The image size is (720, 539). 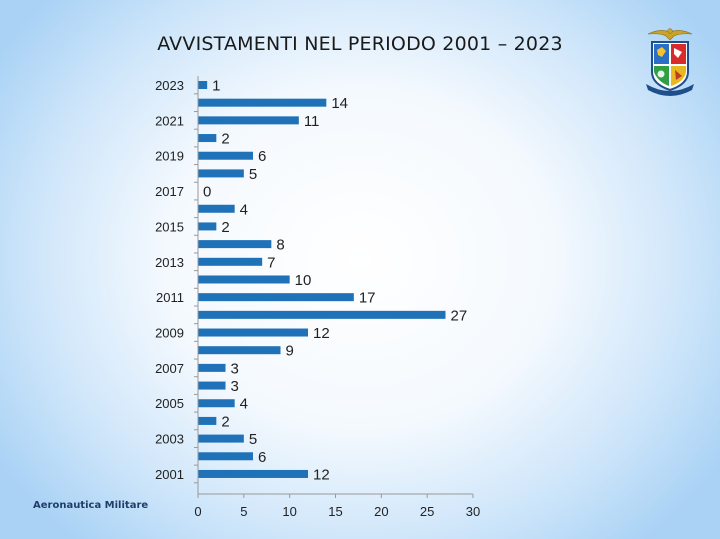 What do you see at coordinates (169, 226) in the screenshot?
I see `y-tick-label-2015: 2015` at bounding box center [169, 226].